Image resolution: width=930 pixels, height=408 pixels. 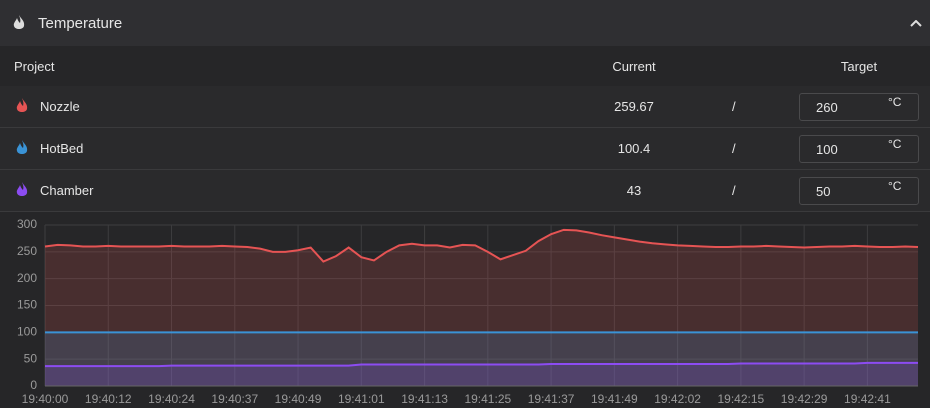 I want to click on x-tick-label: 19:40:37, so click(x=234, y=399).